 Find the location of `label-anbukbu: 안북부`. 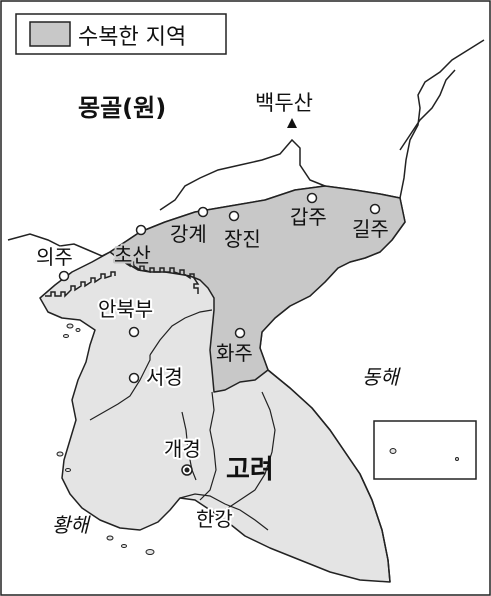

label-anbukbu: 안북부 is located at coordinates (125, 309).